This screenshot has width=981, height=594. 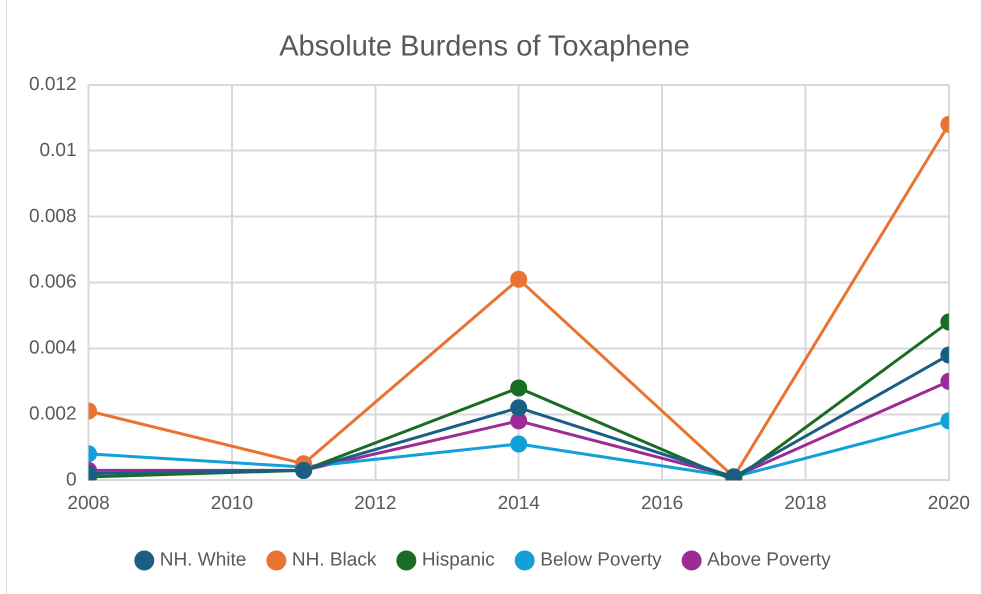 I want to click on x-tick-label: 2018, so click(x=805, y=503).